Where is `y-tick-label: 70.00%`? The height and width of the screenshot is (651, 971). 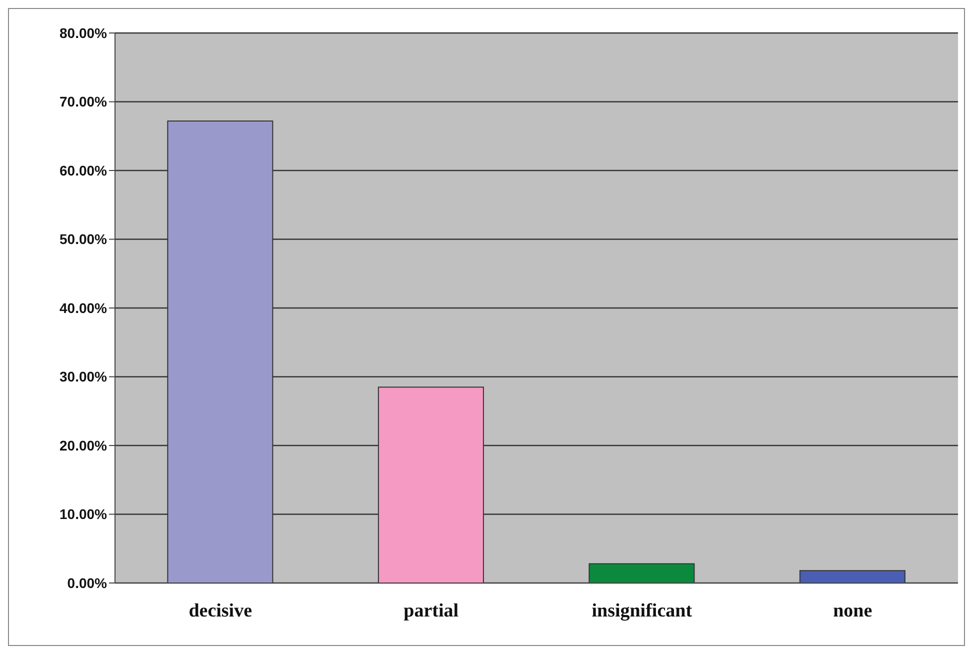 y-tick-label: 70.00% is located at coordinates (84, 102).